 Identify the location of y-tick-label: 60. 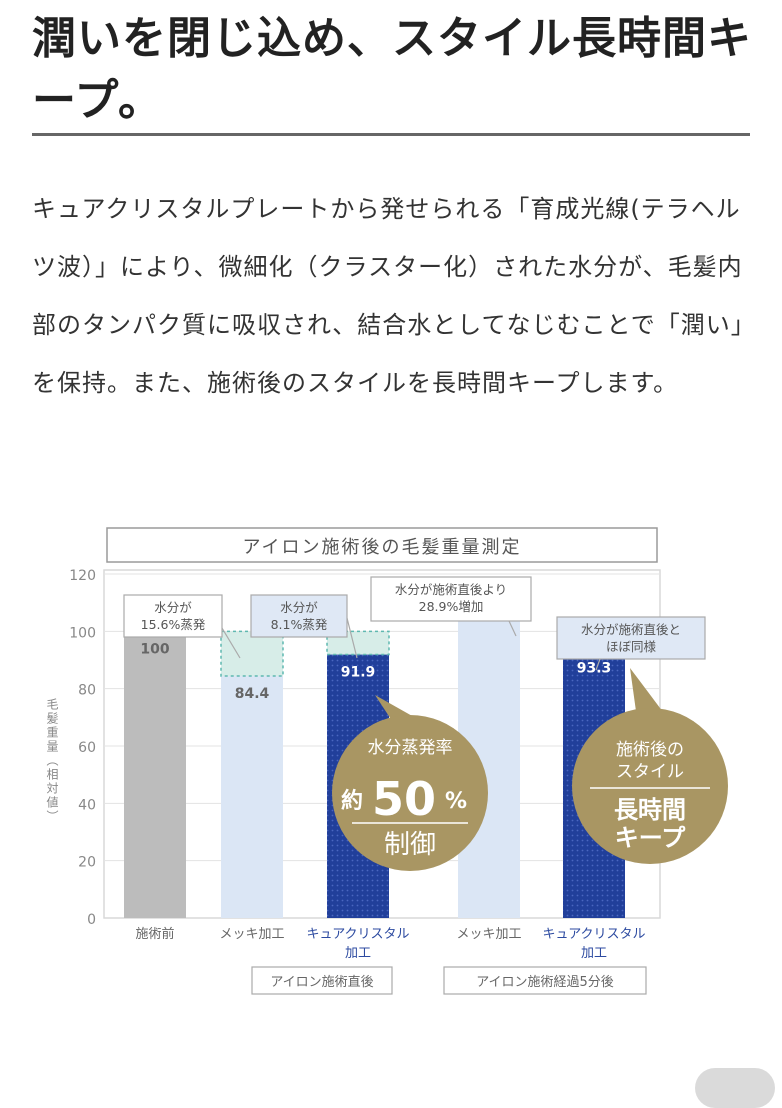
(87, 748).